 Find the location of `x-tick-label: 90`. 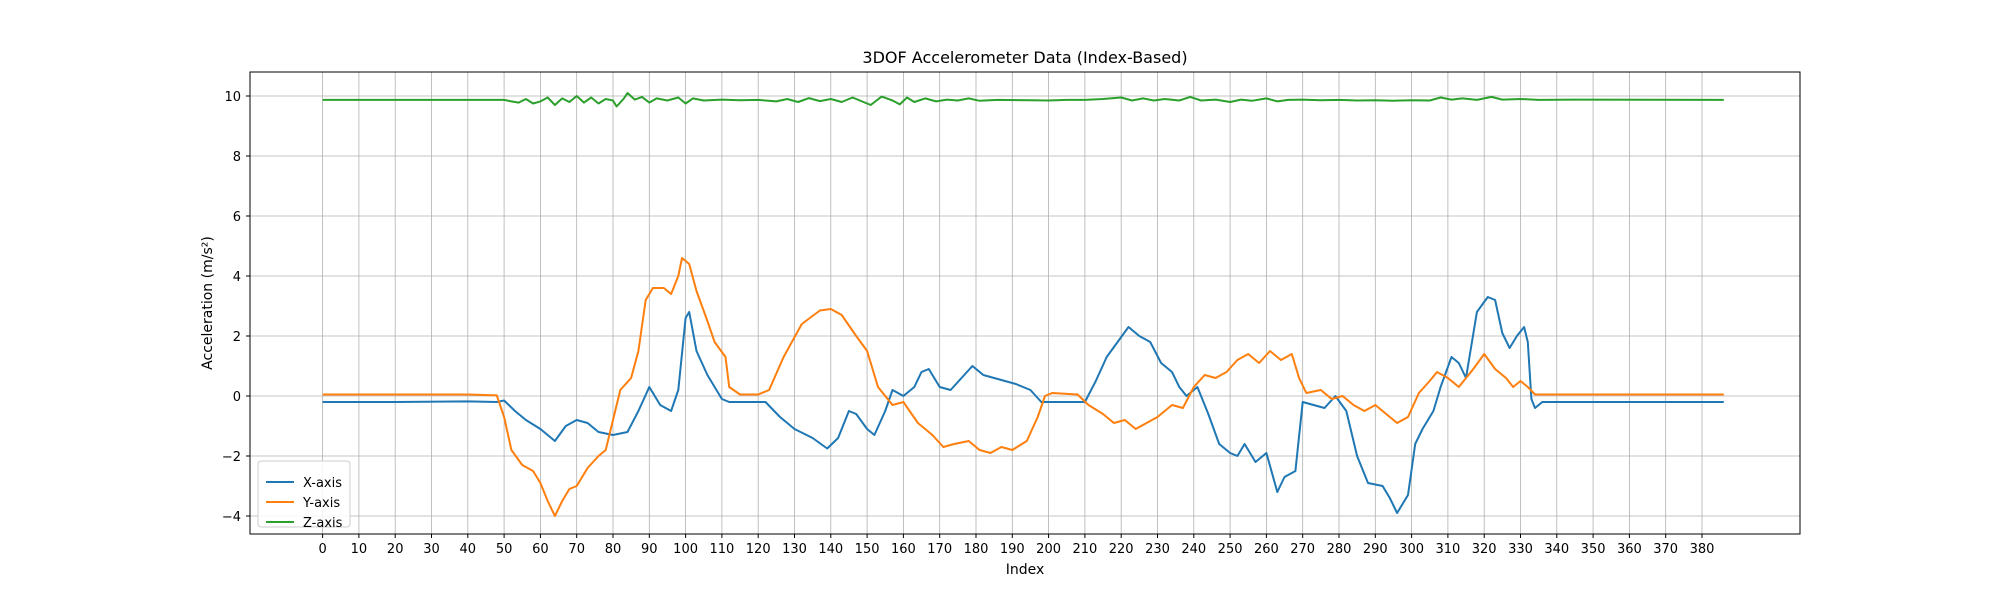

x-tick-label: 90 is located at coordinates (649, 549).